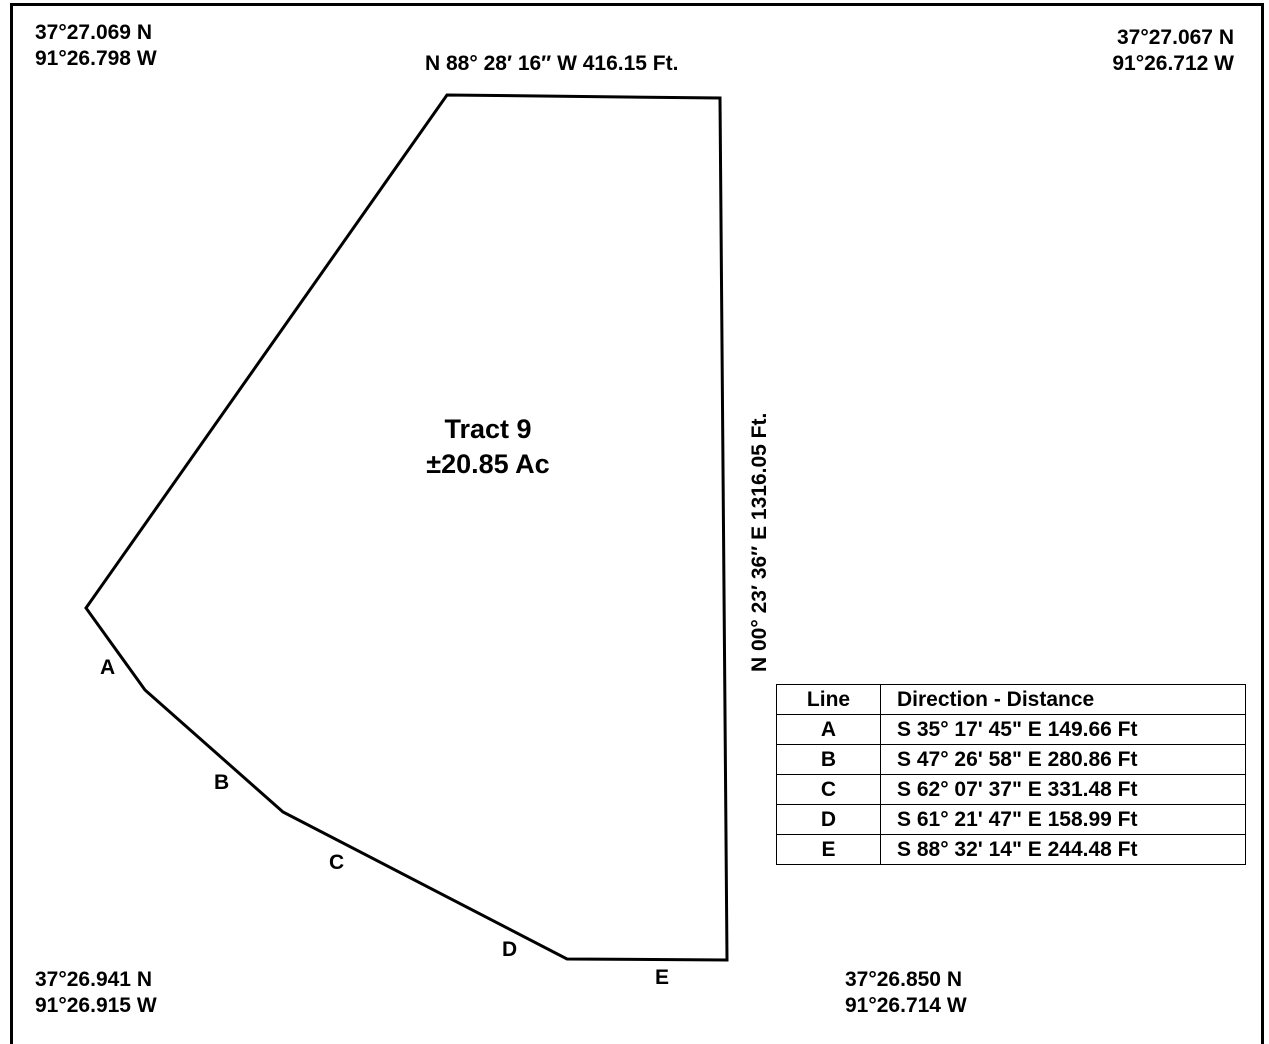 This screenshot has height=1044, width=1269. What do you see at coordinates (1063, 729) in the screenshot?
I see `direction-cell: S 35° 17' 45" E 149.66 Ft` at bounding box center [1063, 729].